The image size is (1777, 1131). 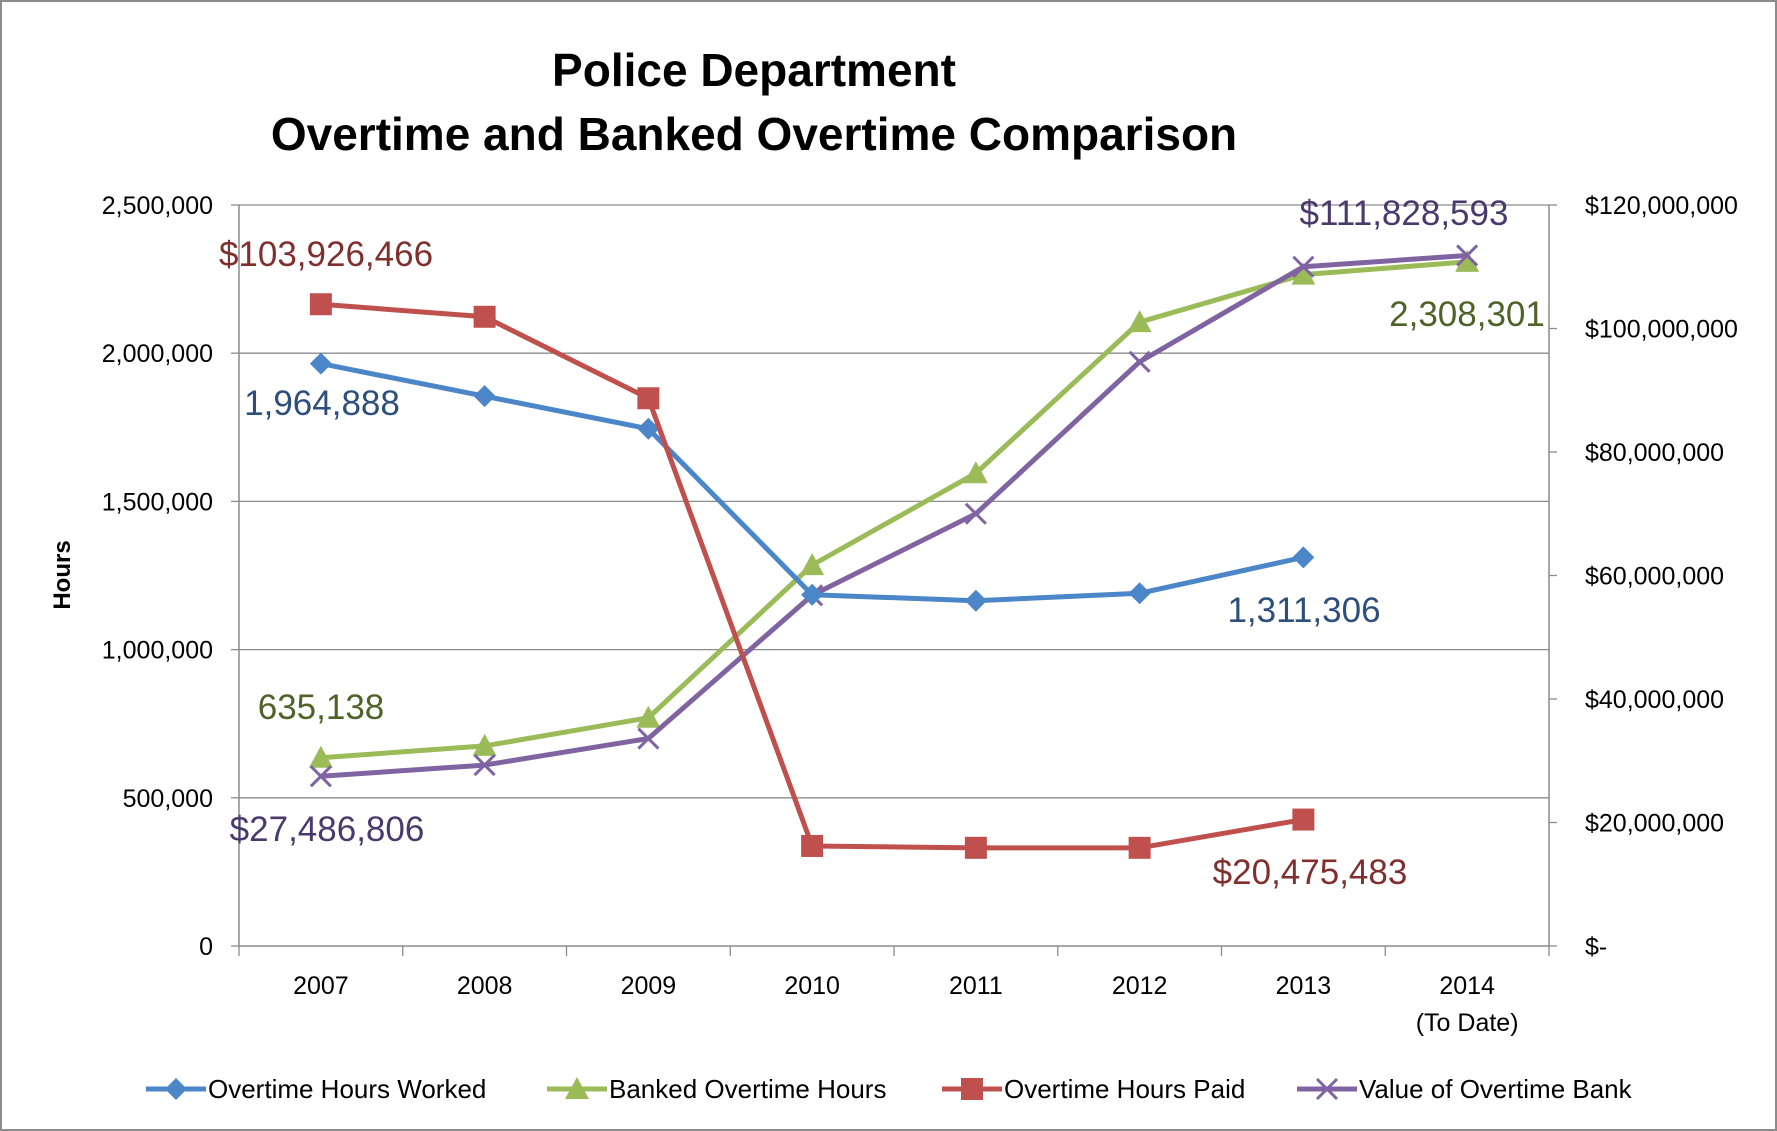 What do you see at coordinates (1496, 1089) in the screenshot?
I see `legend-label: Value of Overtime Bank` at bounding box center [1496, 1089].